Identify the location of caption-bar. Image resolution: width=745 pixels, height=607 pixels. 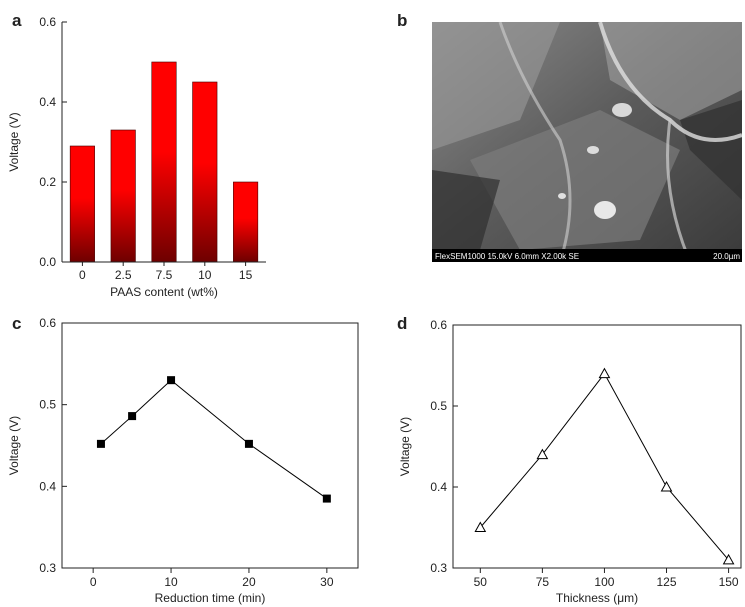
(587, 255).